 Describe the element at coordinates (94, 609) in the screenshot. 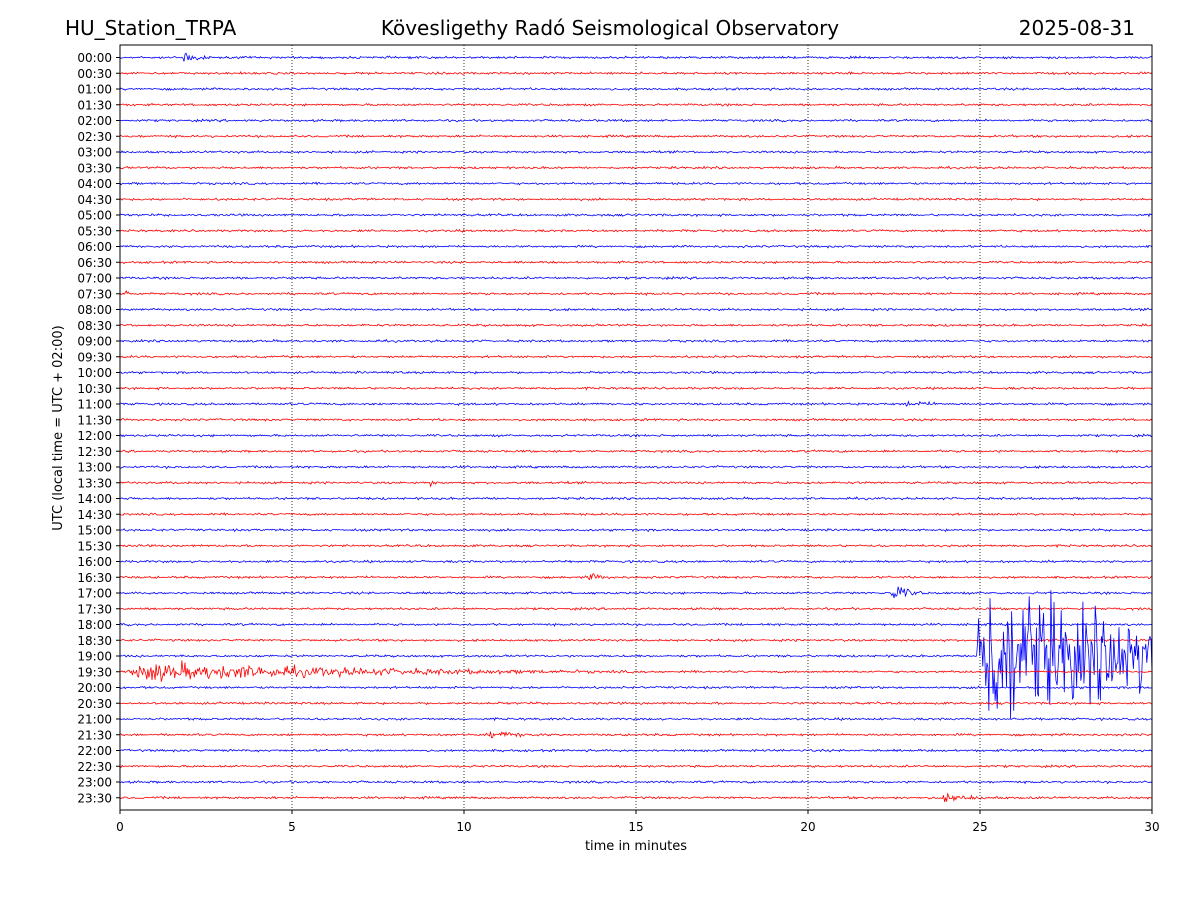

I see `y-tick-label: 17:30` at that location.